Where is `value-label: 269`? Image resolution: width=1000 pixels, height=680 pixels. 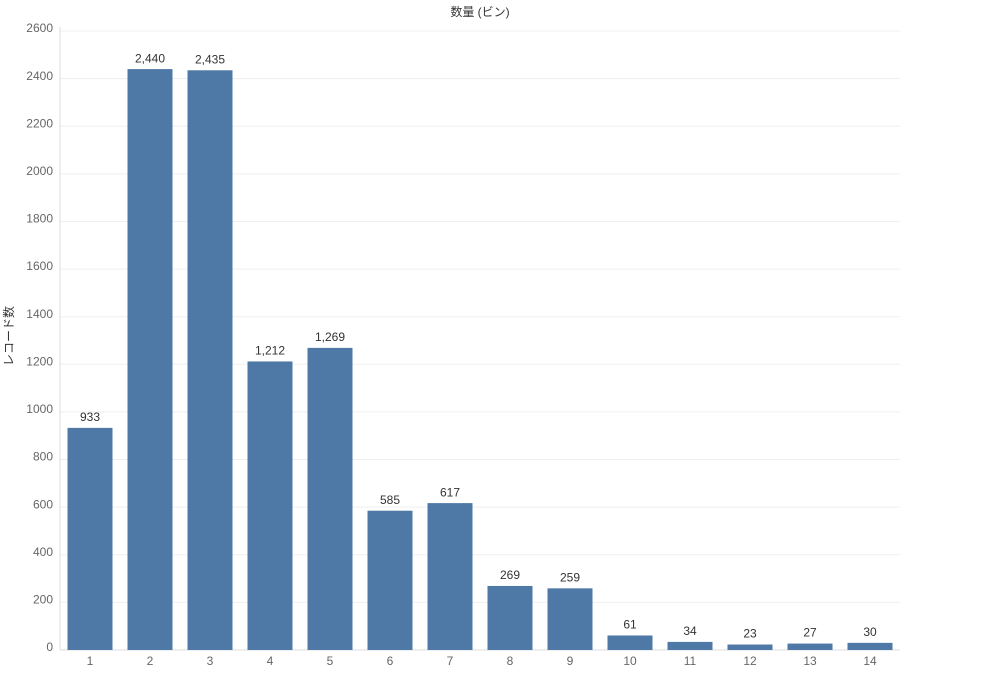
value-label: 269 is located at coordinates (510, 575).